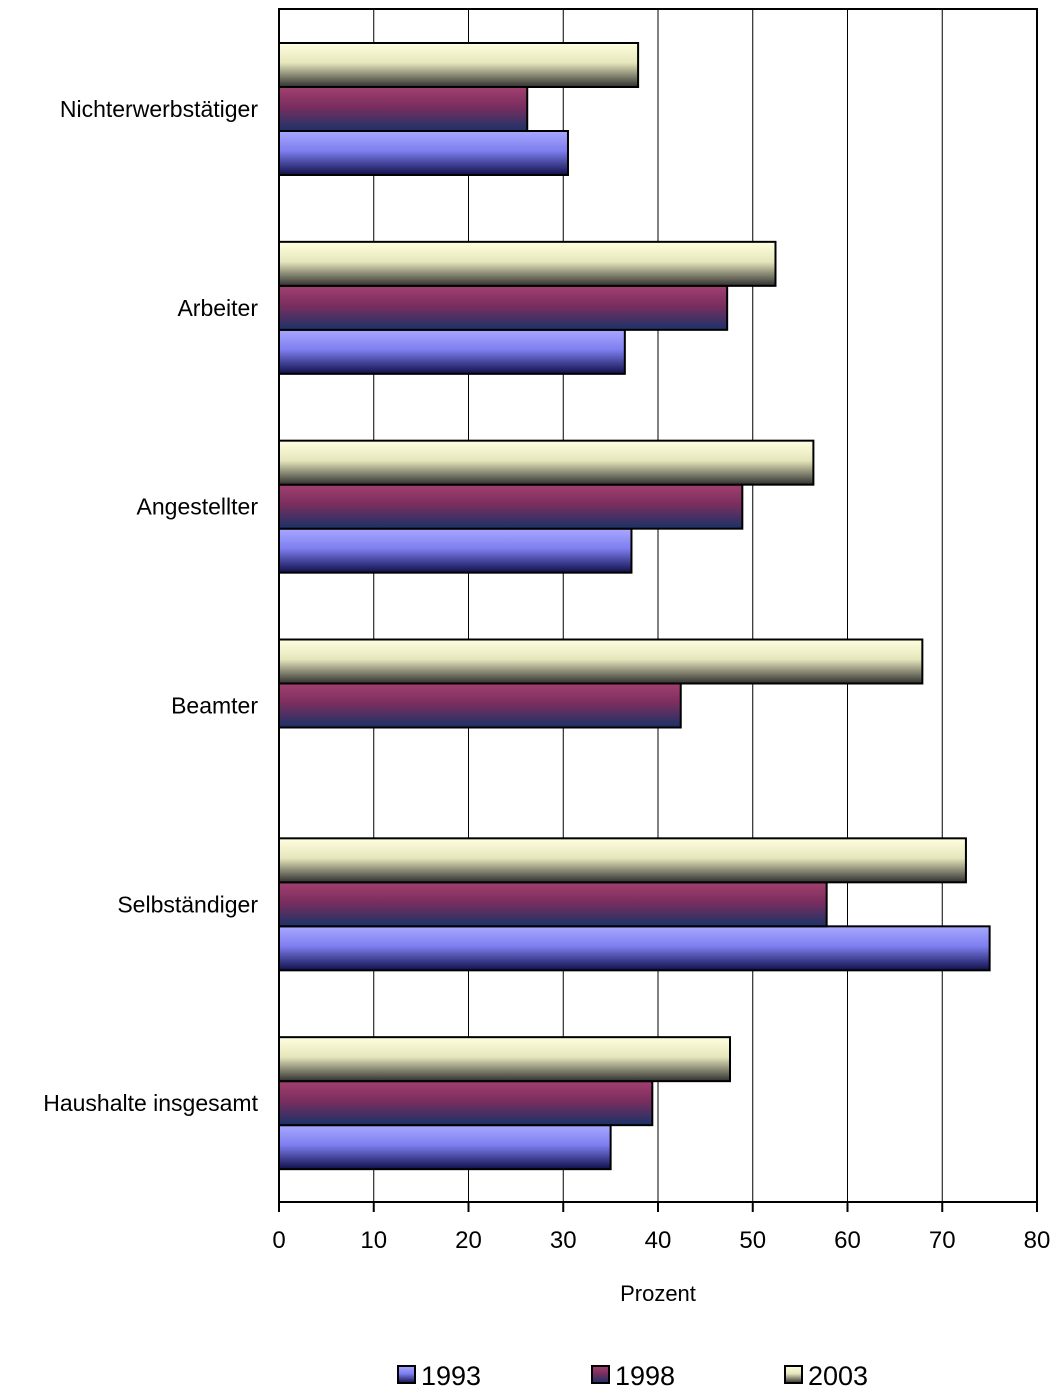  What do you see at coordinates (563, 1240) in the screenshot?
I see `x-tick-label: 30` at bounding box center [563, 1240].